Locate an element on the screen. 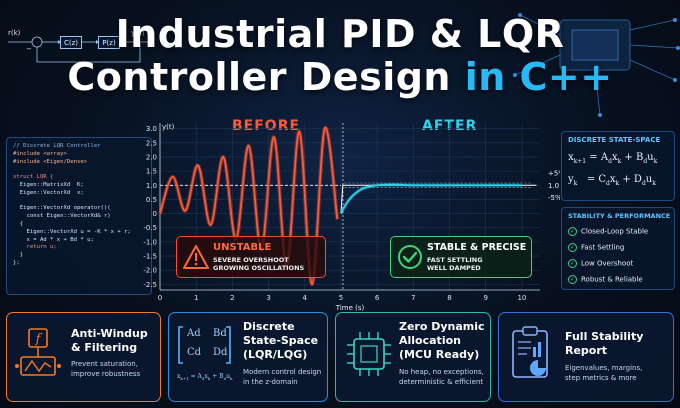 This screenshot has height=408, width=680. warning-icon is located at coordinates (196, 257).